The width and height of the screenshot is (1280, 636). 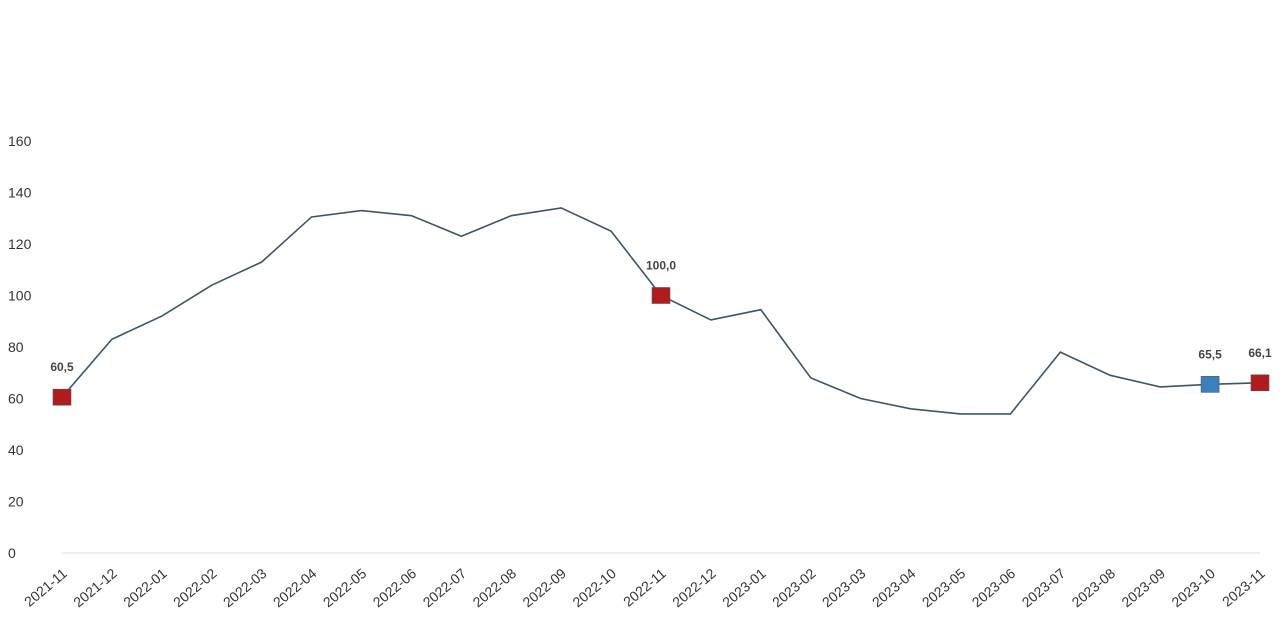 What do you see at coordinates (544, 587) in the screenshot?
I see `x-tick-label: 2022-09` at bounding box center [544, 587].